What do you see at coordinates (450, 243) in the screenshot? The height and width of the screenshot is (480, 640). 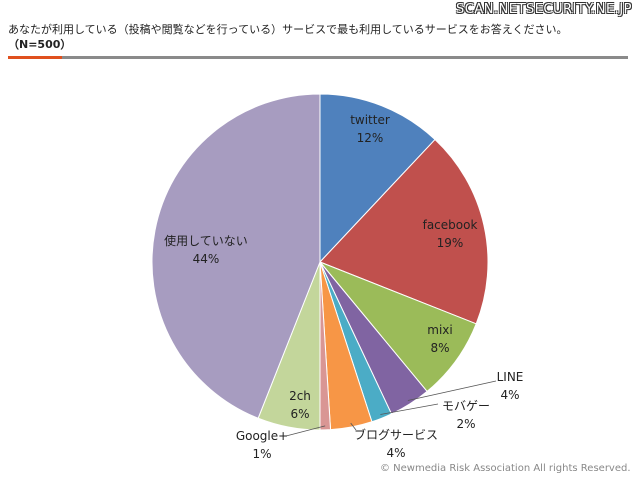 I see `slice-value-facebook: 19%` at bounding box center [450, 243].